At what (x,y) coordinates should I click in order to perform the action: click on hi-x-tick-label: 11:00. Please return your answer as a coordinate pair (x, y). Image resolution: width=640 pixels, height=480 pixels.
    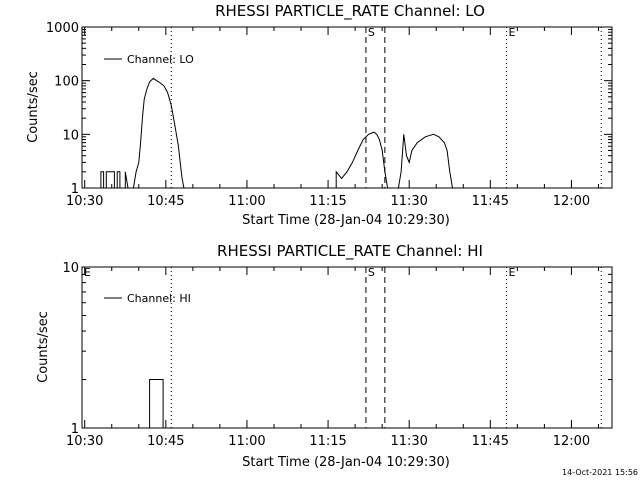
    Looking at the image, I should click on (246, 441).